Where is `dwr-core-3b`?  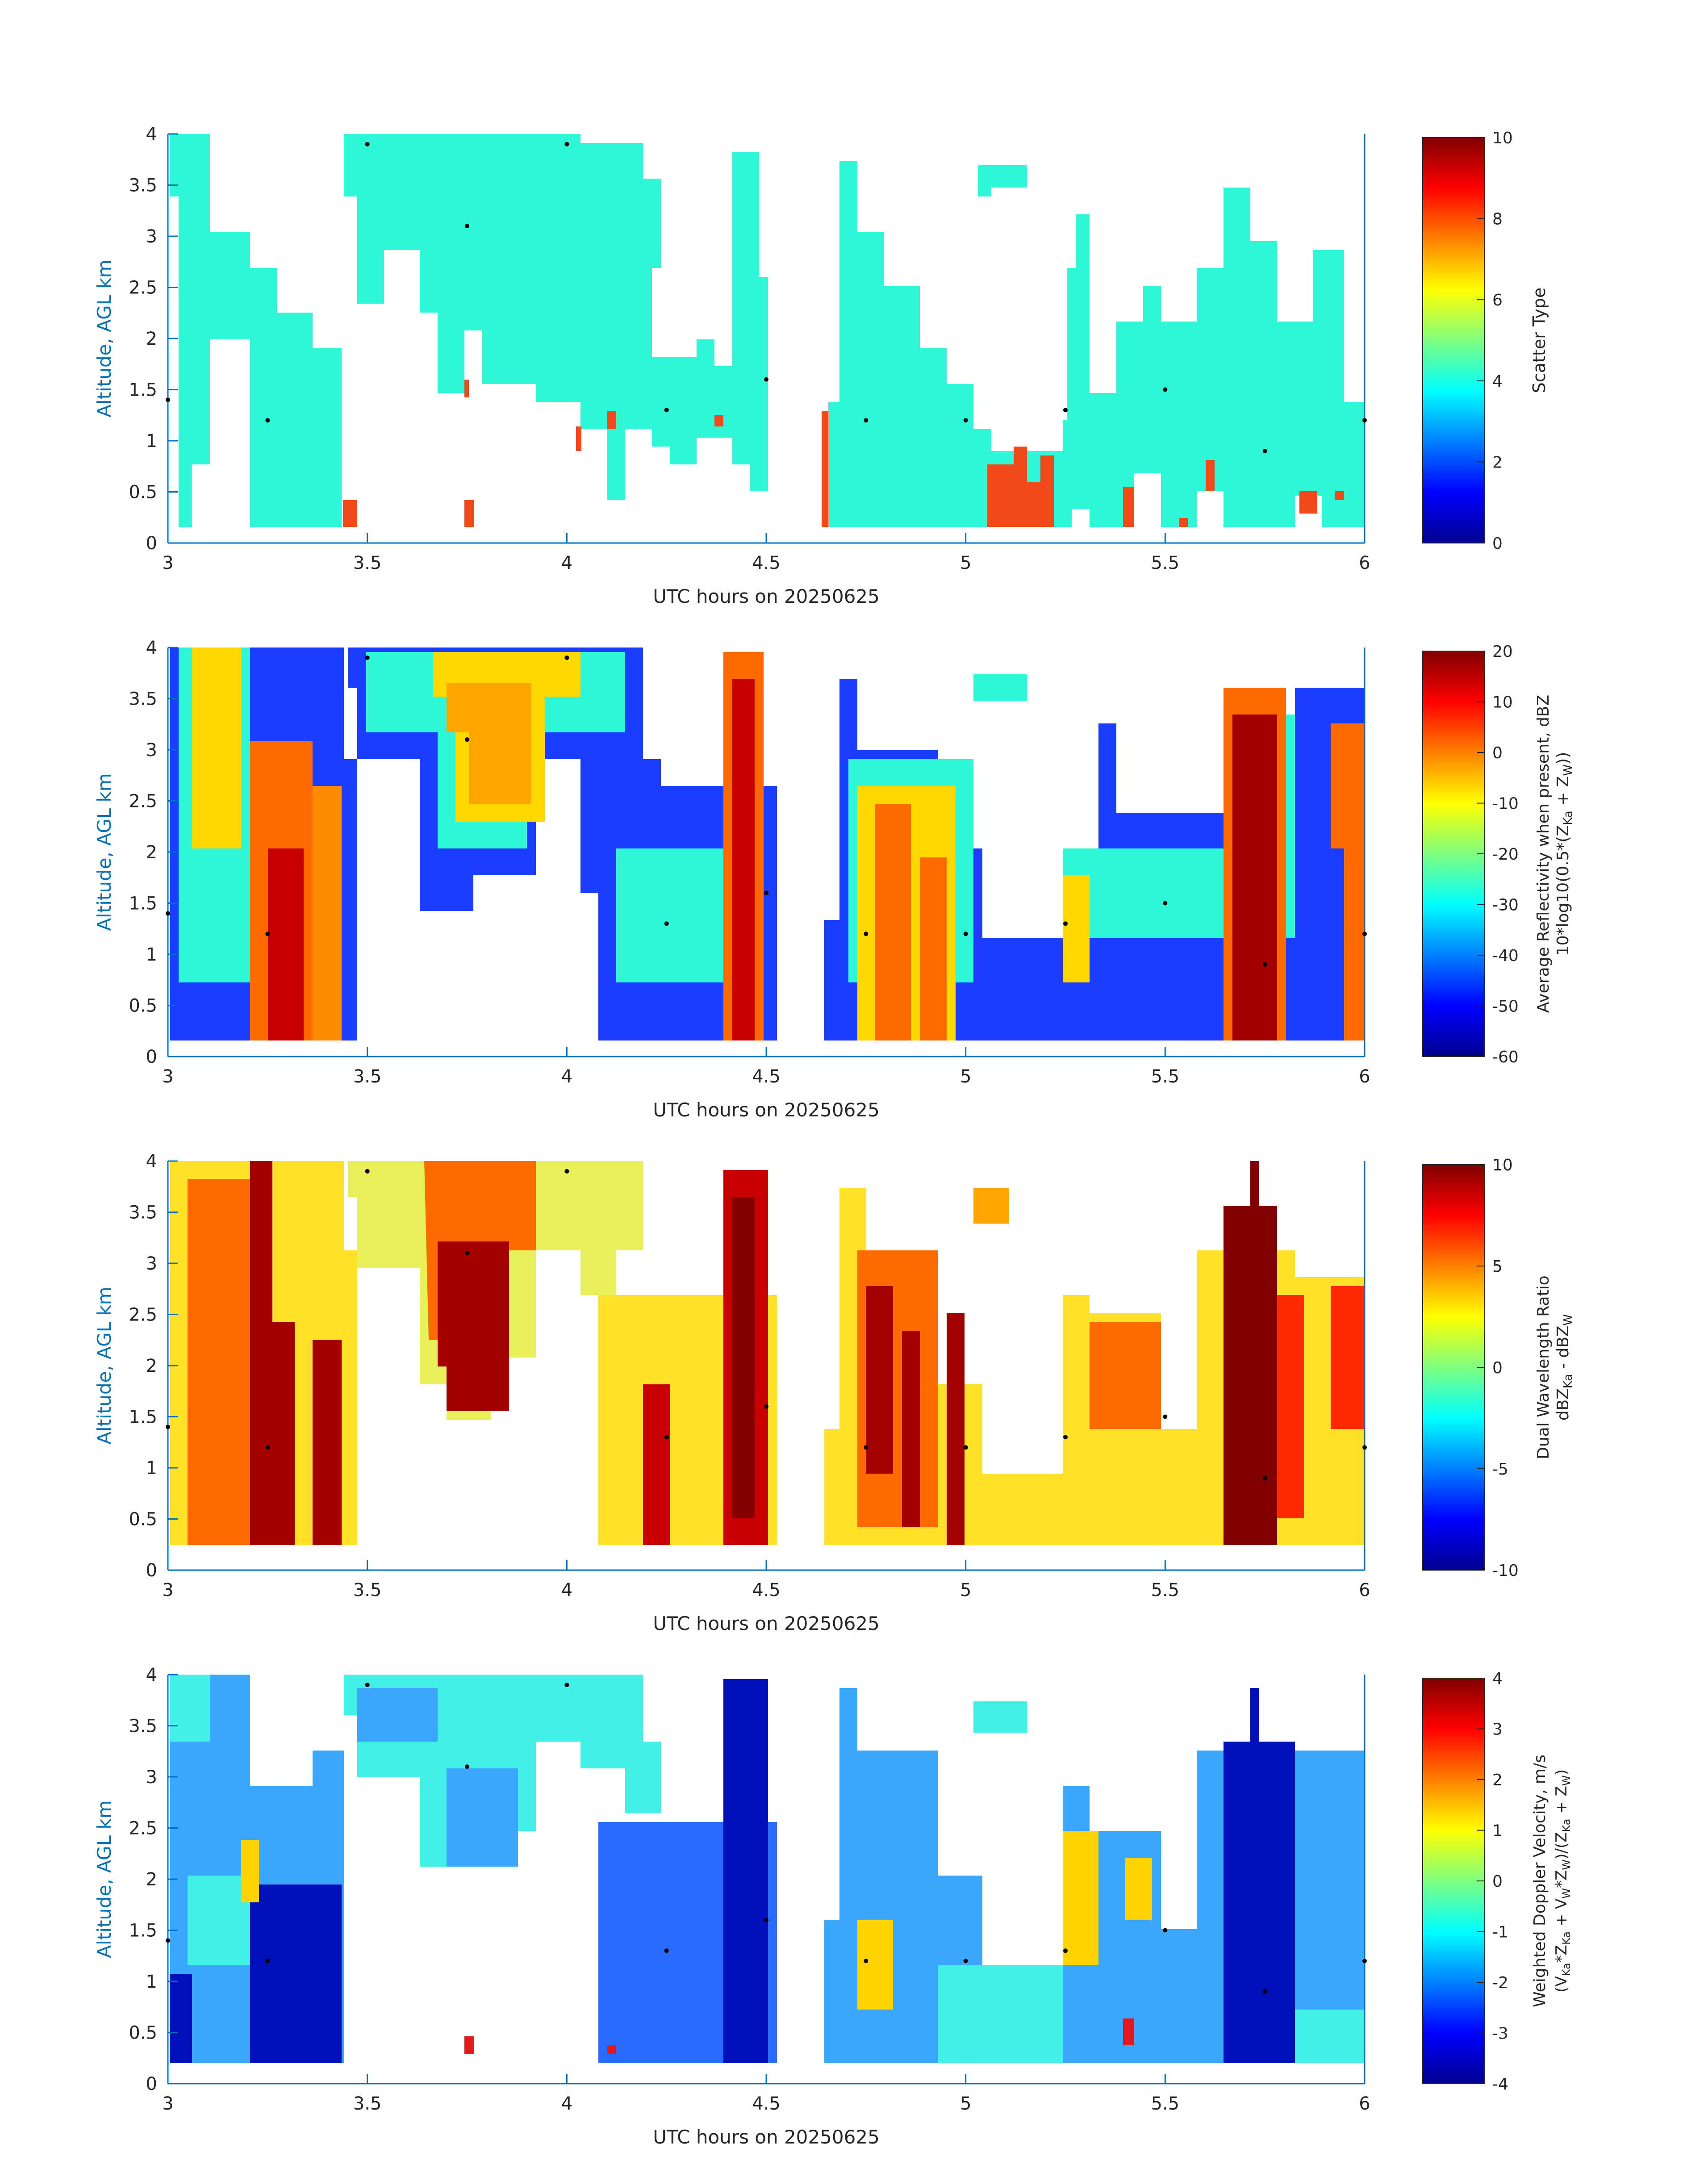
dwr-core-3b is located at coordinates (743, 1357).